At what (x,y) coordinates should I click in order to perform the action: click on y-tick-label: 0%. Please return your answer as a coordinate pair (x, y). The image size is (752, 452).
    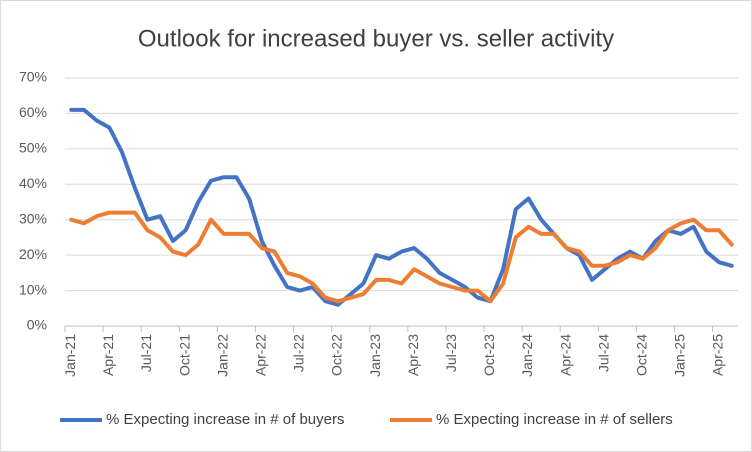
    Looking at the image, I should click on (37, 325).